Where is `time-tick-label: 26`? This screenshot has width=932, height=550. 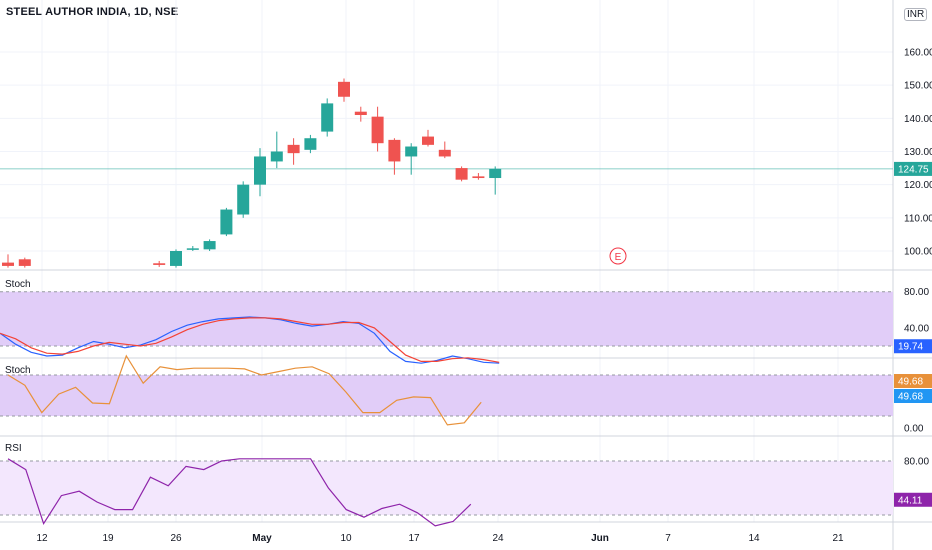
time-tick-label: 26 is located at coordinates (176, 538).